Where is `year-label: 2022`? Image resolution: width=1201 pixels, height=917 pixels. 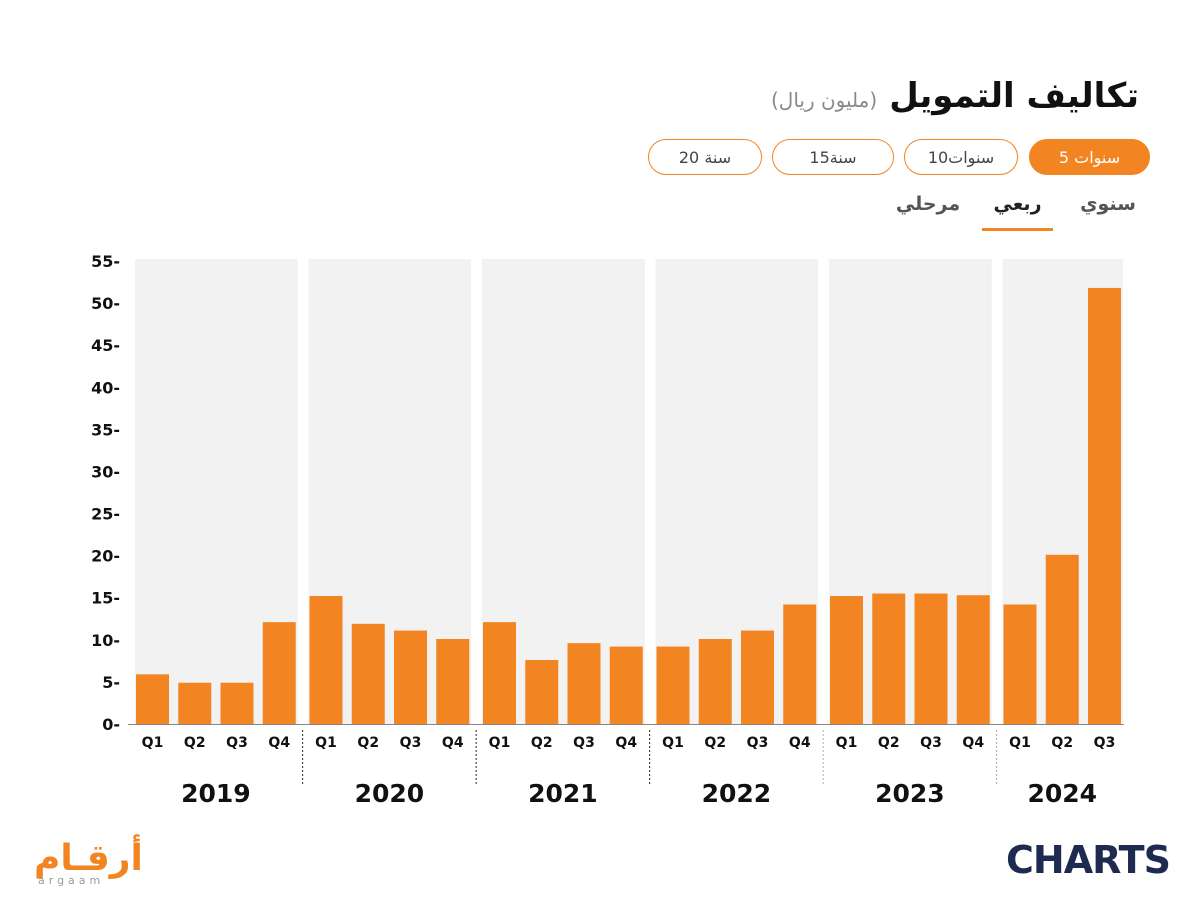
year-label: 2022 is located at coordinates (737, 793).